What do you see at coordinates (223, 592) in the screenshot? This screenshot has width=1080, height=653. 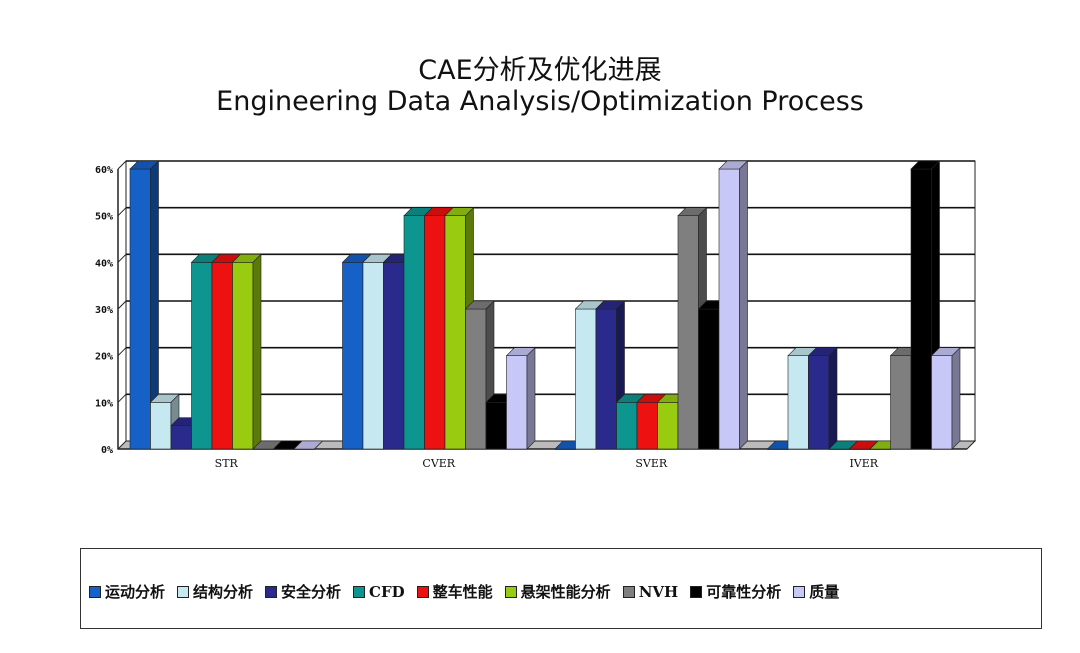 I see `legend-label: 结构分析` at bounding box center [223, 592].